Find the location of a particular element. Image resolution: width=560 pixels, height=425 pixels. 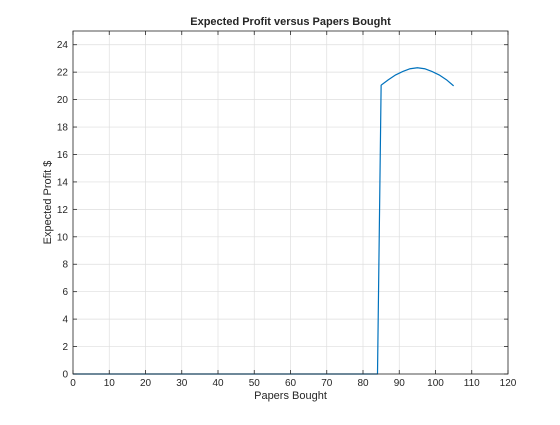

x-tick-label: 0 is located at coordinates (73, 383).